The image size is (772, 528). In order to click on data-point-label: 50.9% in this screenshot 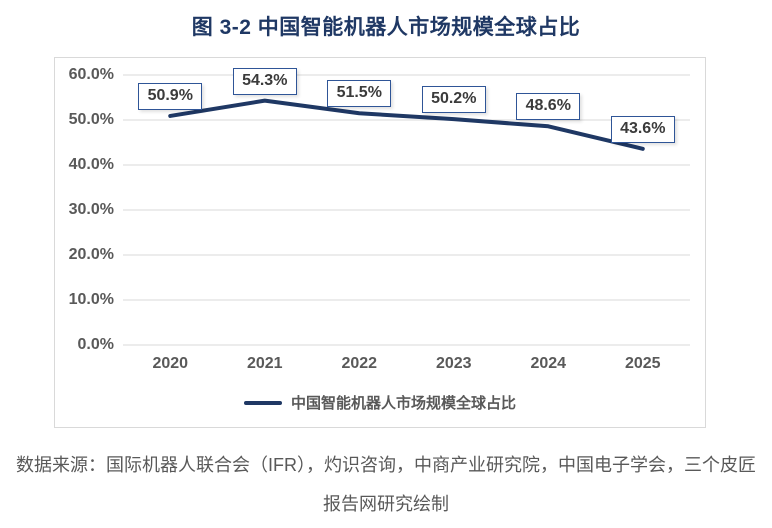, I will do `click(170, 96)`.